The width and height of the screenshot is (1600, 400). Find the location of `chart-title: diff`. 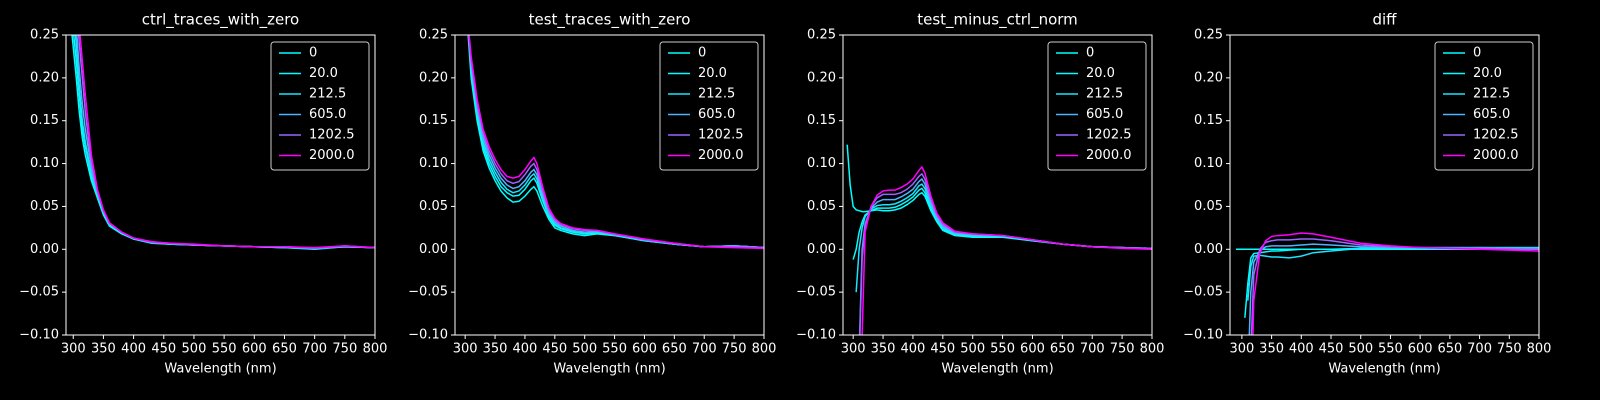

chart-title: diff is located at coordinates (1384, 20).